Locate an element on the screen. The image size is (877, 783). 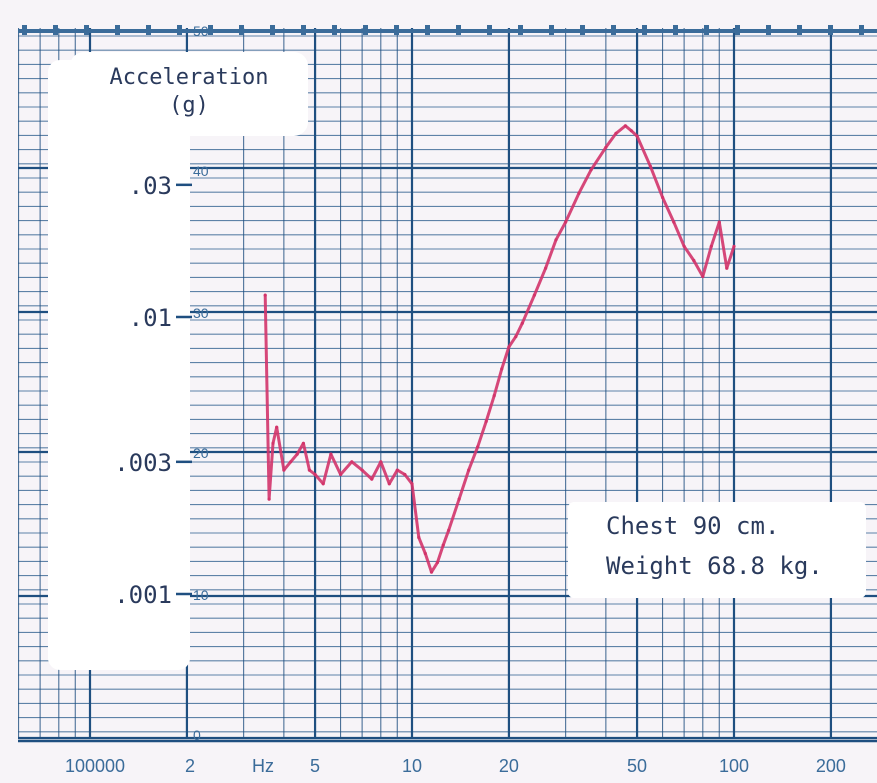
y-axis-label-box: Acceleration (g) is located at coordinates (189, 94).